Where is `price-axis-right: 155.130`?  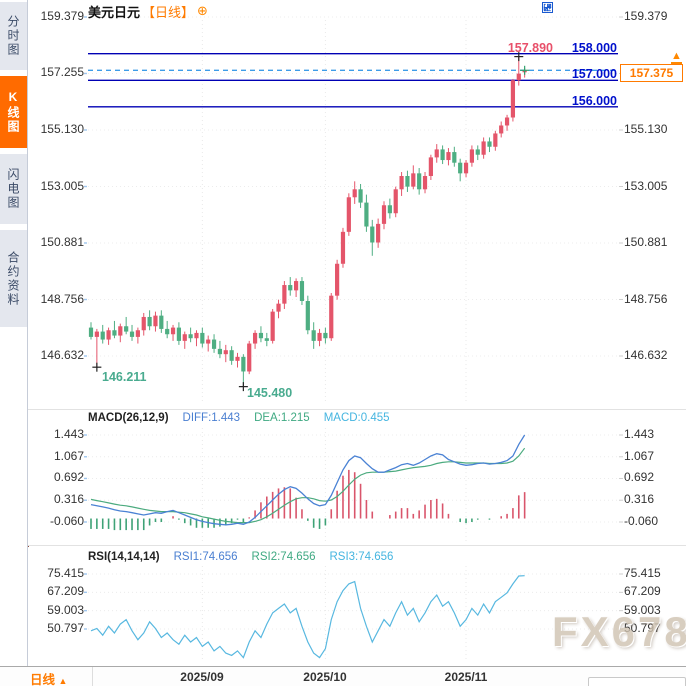
price-axis-right: 155.130 is located at coordinates (646, 129).